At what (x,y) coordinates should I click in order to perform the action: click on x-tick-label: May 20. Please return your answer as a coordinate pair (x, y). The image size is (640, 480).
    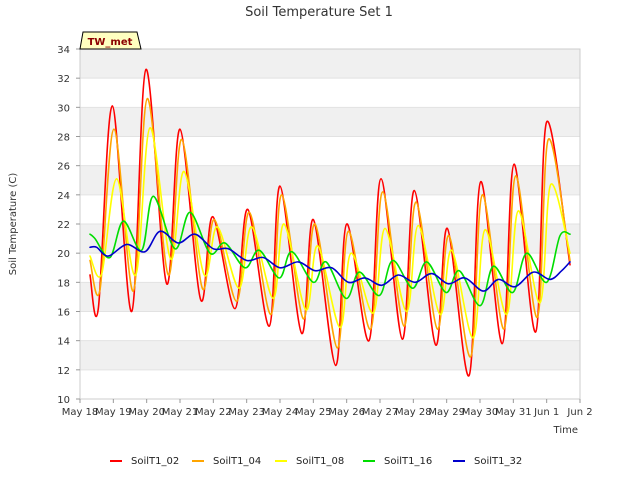
    Looking at the image, I should click on (146, 412).